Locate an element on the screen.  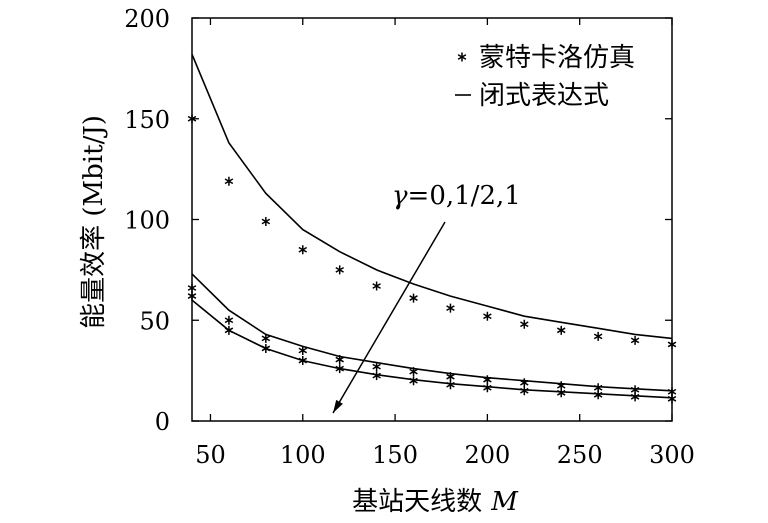
x-tick-label: 100 is located at coordinates (303, 455).